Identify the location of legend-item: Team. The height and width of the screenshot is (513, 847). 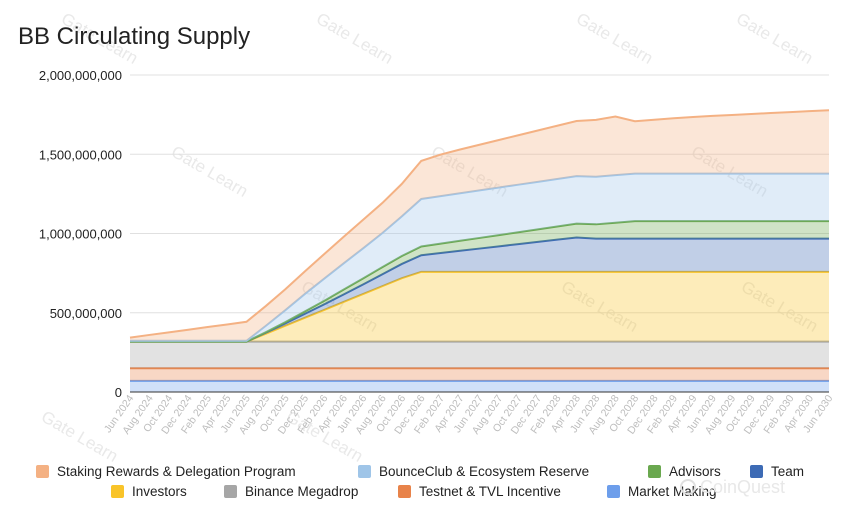
(777, 471).